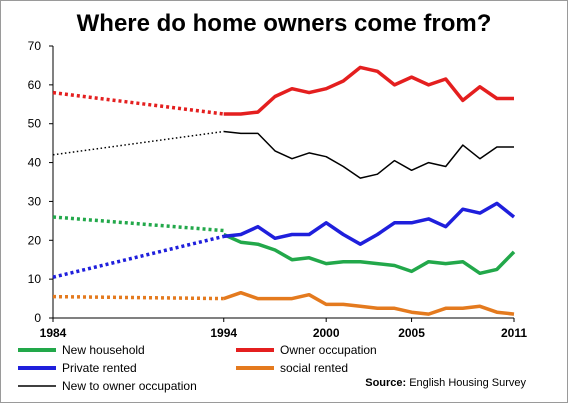  What do you see at coordinates (411, 333) in the screenshot?
I see `x-tick-label: 2005` at bounding box center [411, 333].